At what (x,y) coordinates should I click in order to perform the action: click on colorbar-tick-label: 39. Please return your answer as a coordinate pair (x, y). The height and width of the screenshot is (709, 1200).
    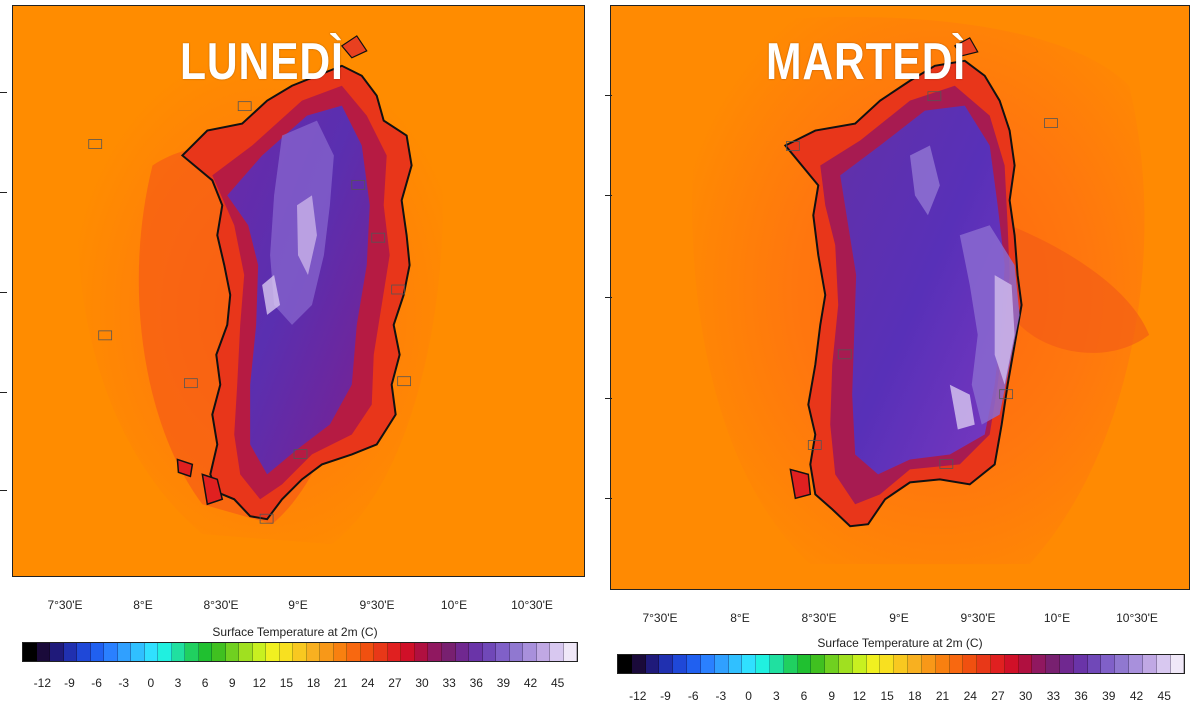
    Looking at the image, I should click on (503, 683).